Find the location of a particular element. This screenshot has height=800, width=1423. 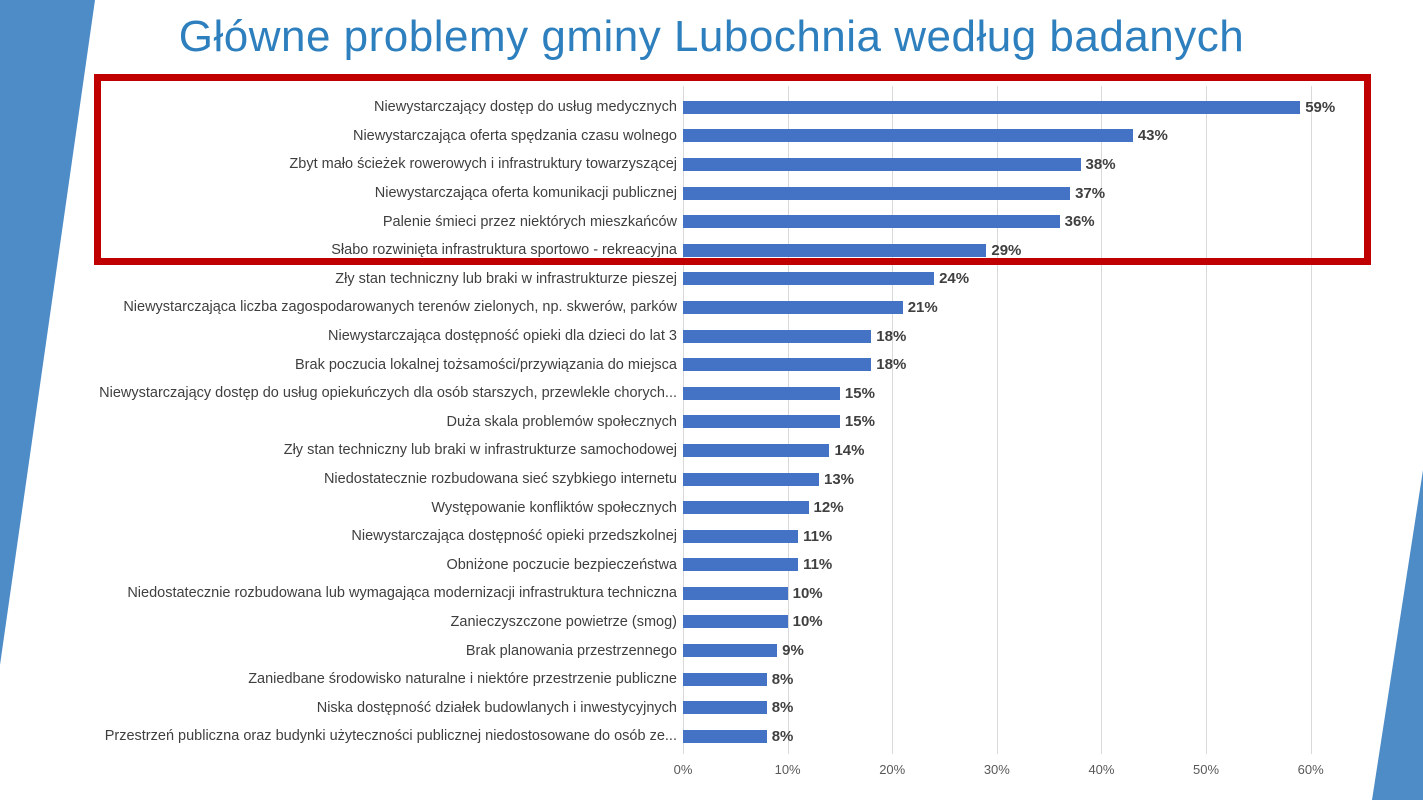

x-axis-tick-label: 60% is located at coordinates (1310, 769).